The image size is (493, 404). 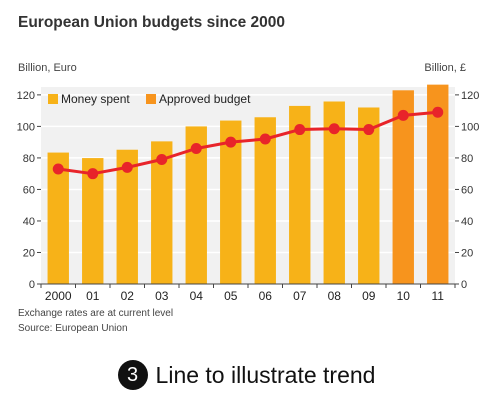 What do you see at coordinates (93, 296) in the screenshot?
I see `x-tick-label: 01` at bounding box center [93, 296].